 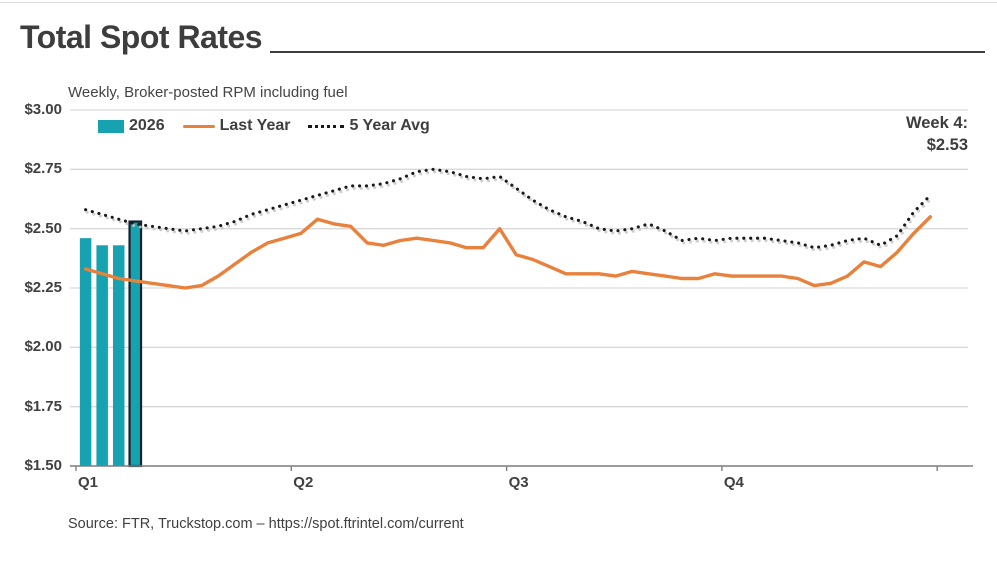 What do you see at coordinates (43, 228) in the screenshot?
I see `y-axis-label: $2.50` at bounding box center [43, 228].